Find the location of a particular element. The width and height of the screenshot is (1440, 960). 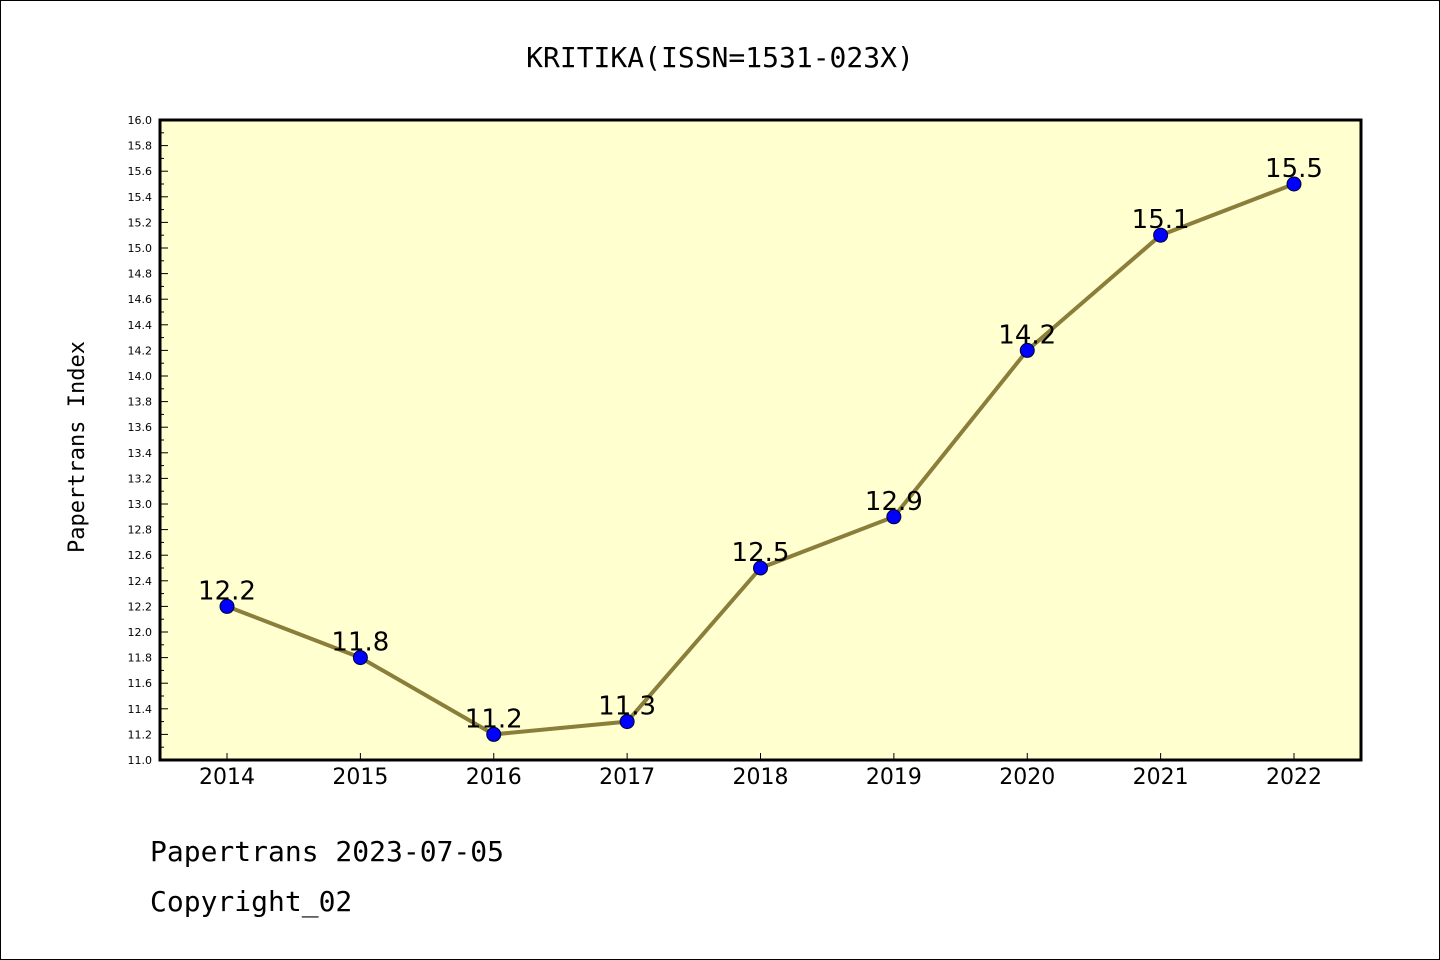

data-label: 11.2 is located at coordinates (494, 719).